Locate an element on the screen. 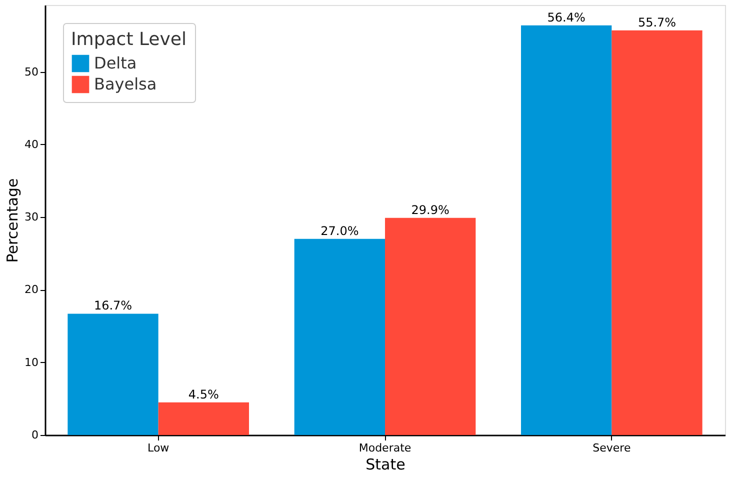  y-tick-label: 40 is located at coordinates (31, 144).